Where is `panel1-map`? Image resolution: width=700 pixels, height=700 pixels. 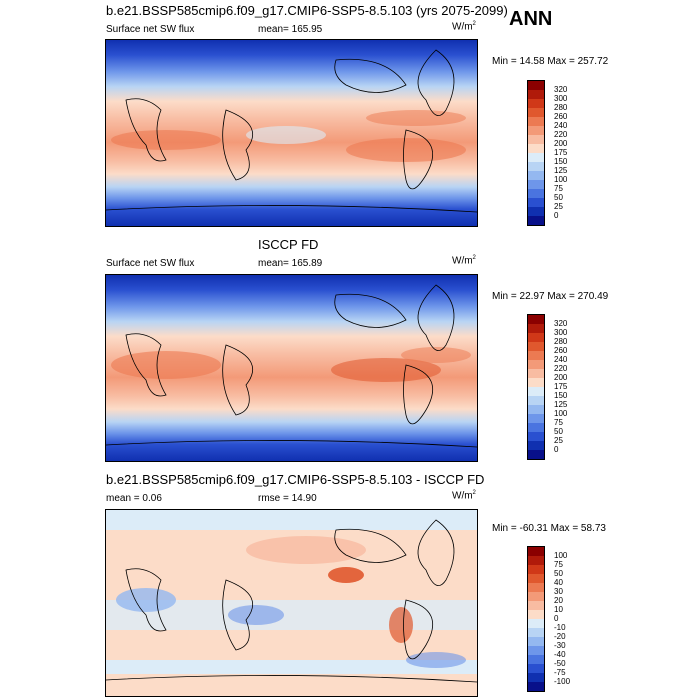 panel1-map is located at coordinates (291, 133).